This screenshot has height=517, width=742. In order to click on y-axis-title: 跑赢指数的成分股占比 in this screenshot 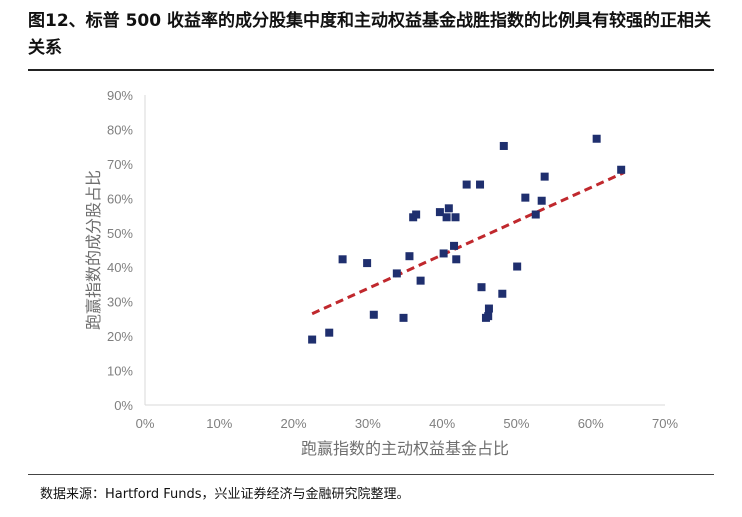, I will do `click(93, 250)`.